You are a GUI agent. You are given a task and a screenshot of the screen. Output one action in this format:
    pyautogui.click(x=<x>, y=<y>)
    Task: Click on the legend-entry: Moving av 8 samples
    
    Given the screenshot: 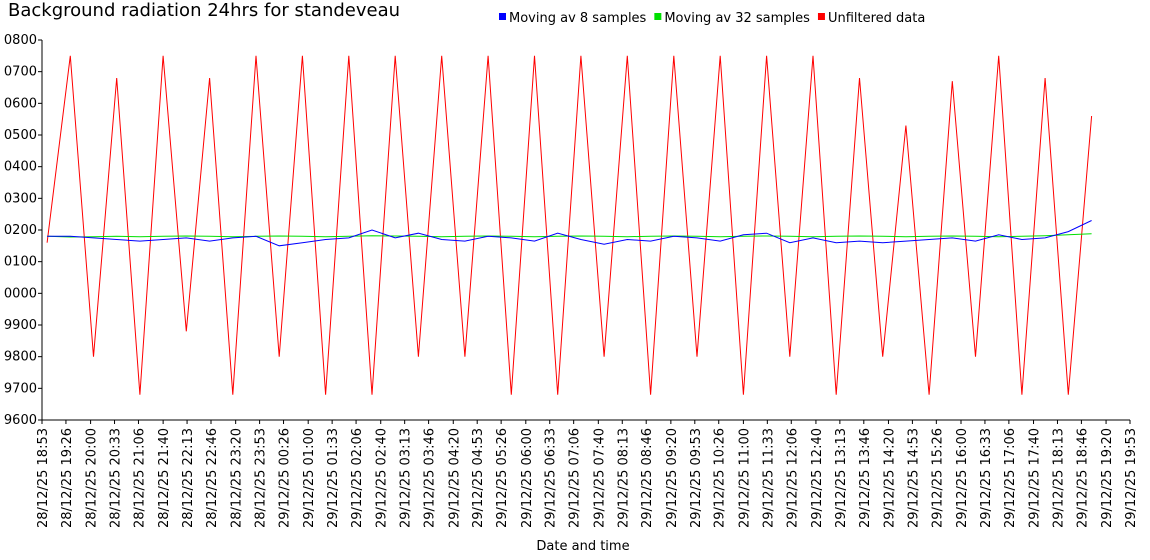 What is the action you would take?
    pyautogui.click(x=578, y=18)
    